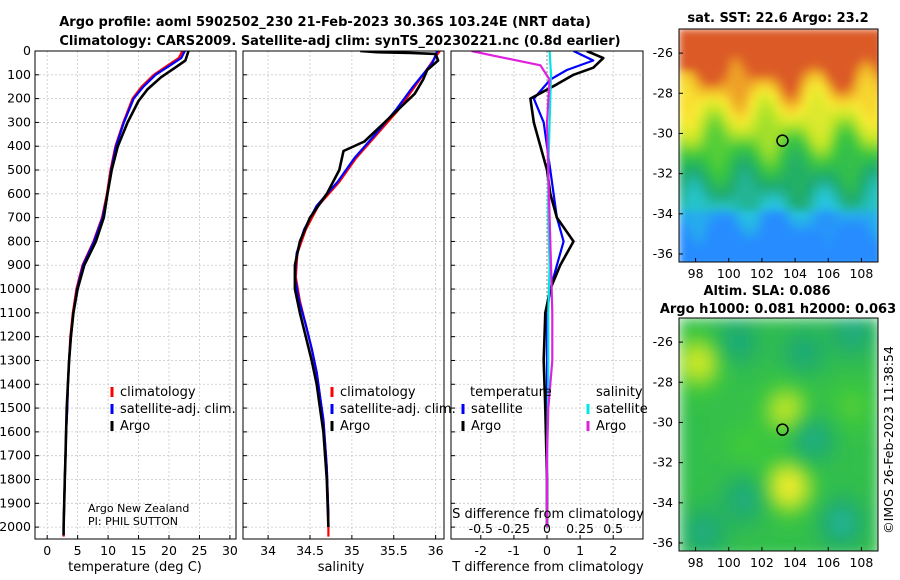 The width and height of the screenshot is (900, 580). What do you see at coordinates (15, 288) in the screenshot?
I see `depth-tick-label: 1000` at bounding box center [15, 288].